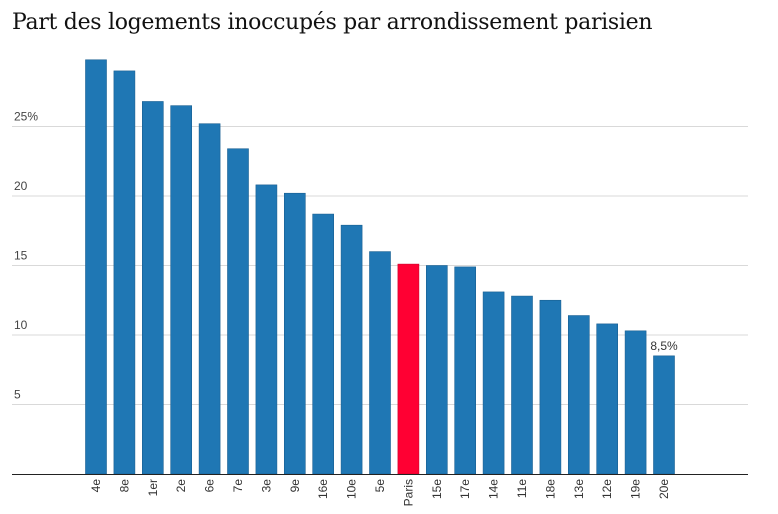 The height and width of the screenshot is (514, 778). Describe the element at coordinates (380, 486) in the screenshot. I see `x-tick-label: 5e` at that location.